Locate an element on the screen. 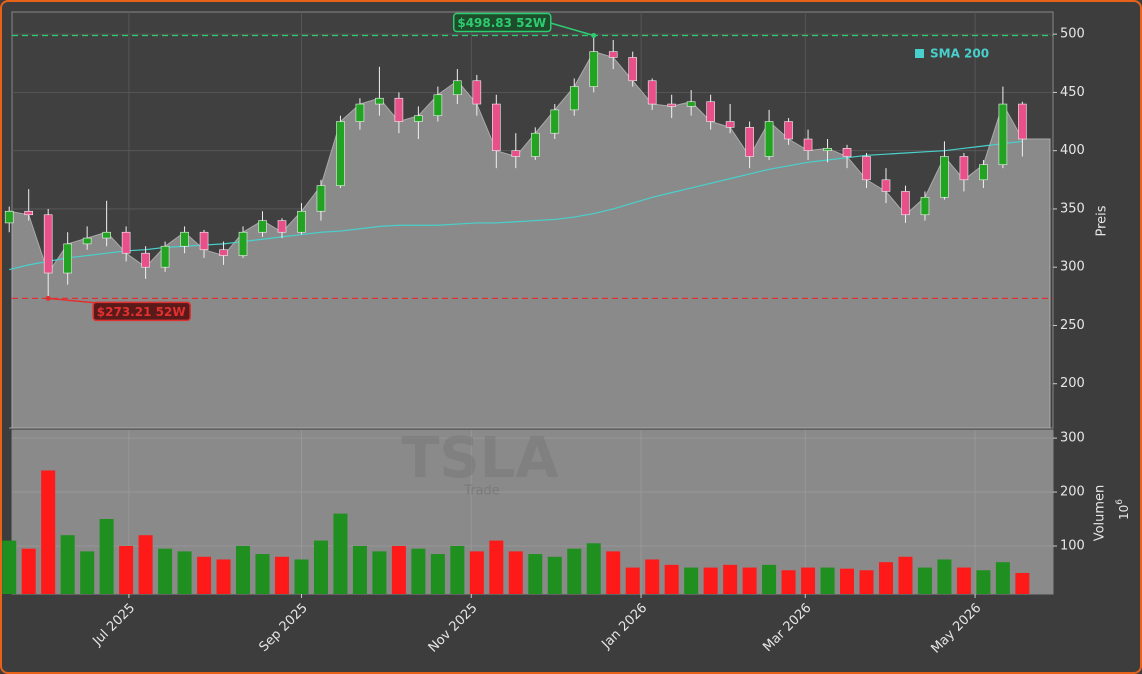 The height and width of the screenshot is (674, 1142). x-tick-label: Sep 2025 is located at coordinates (284, 628).